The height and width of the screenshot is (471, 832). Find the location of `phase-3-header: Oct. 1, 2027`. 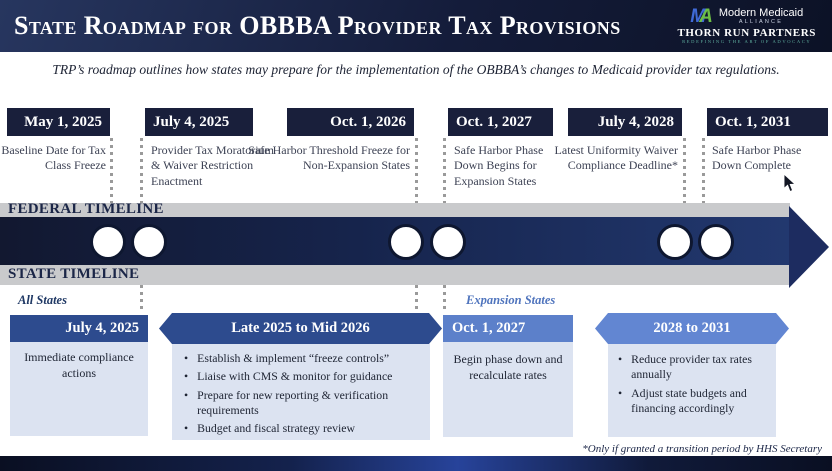

phase-3-header: Oct. 1, 2027 is located at coordinates (508, 328).